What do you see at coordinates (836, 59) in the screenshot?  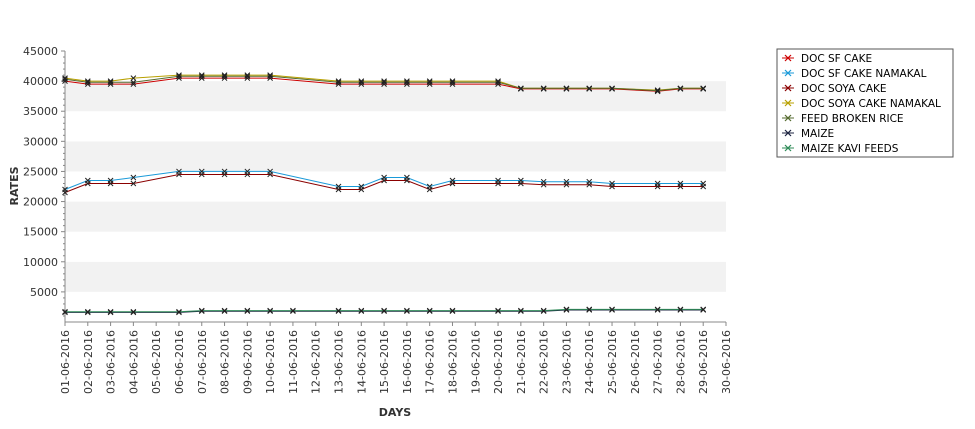 I see `legend-label: DOC SF CAKE` at bounding box center [836, 59].